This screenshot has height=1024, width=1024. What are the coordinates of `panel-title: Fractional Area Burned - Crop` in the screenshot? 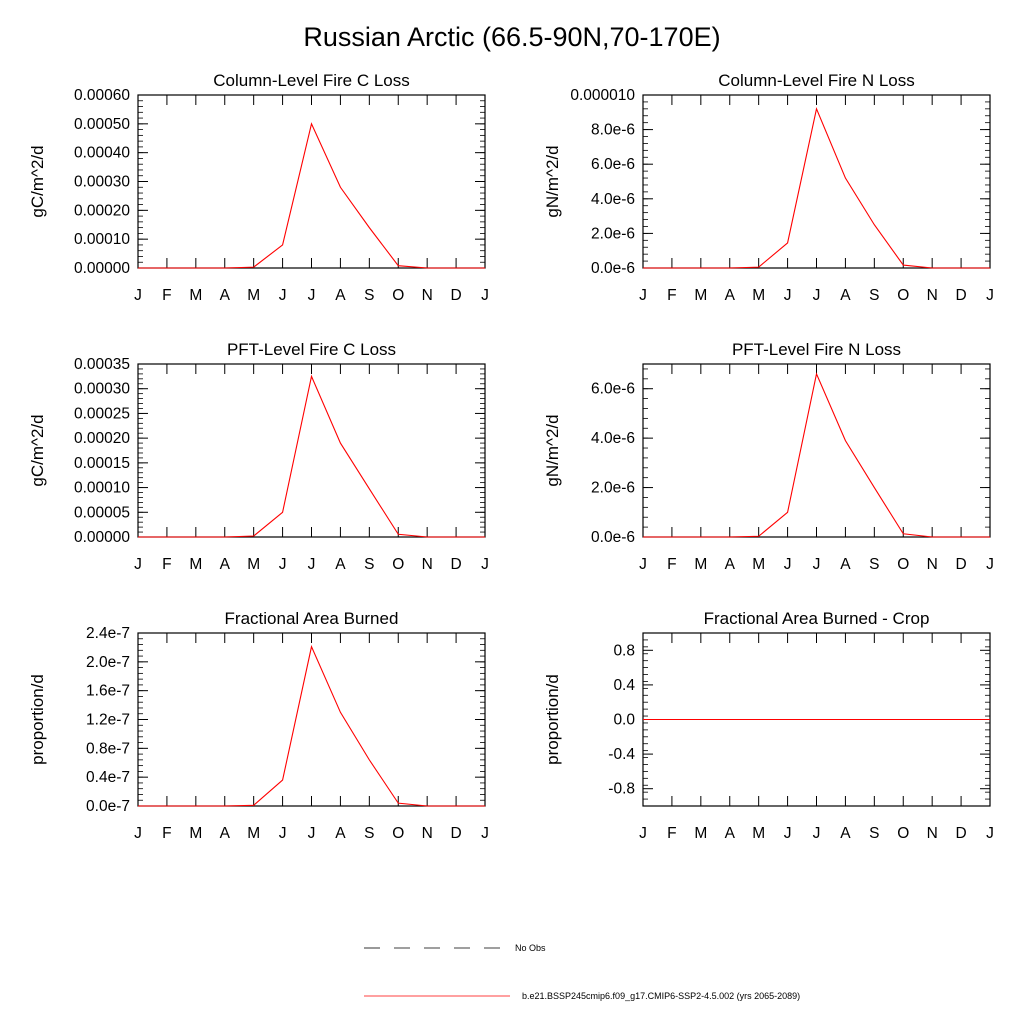 It's located at (817, 618).